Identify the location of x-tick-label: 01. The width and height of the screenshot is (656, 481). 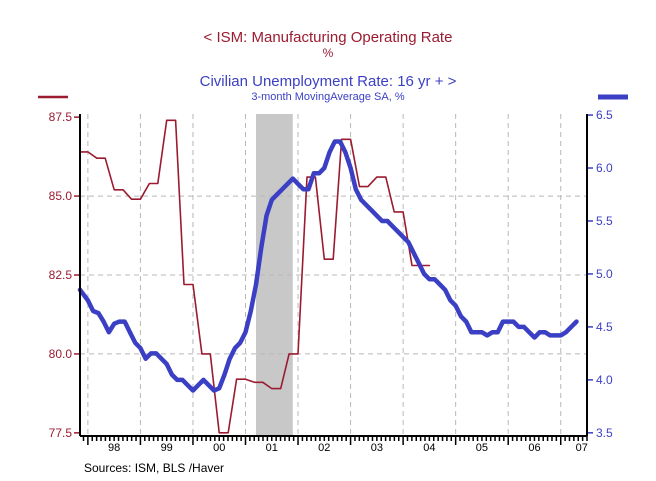
(272, 448).